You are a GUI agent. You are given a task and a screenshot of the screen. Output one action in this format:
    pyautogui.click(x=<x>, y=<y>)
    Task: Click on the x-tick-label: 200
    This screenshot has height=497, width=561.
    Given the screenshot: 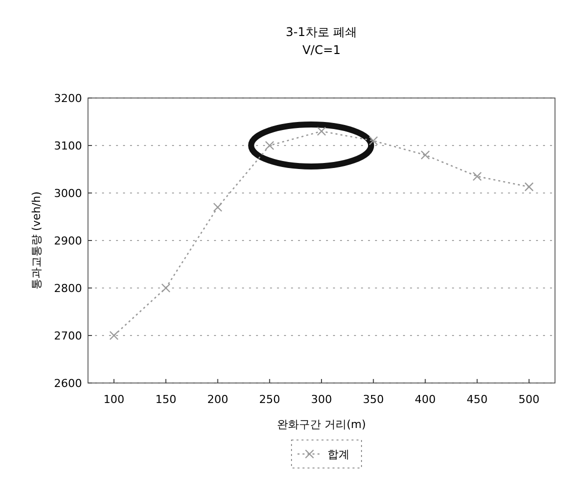 What is the action you would take?
    pyautogui.click(x=217, y=399)
    